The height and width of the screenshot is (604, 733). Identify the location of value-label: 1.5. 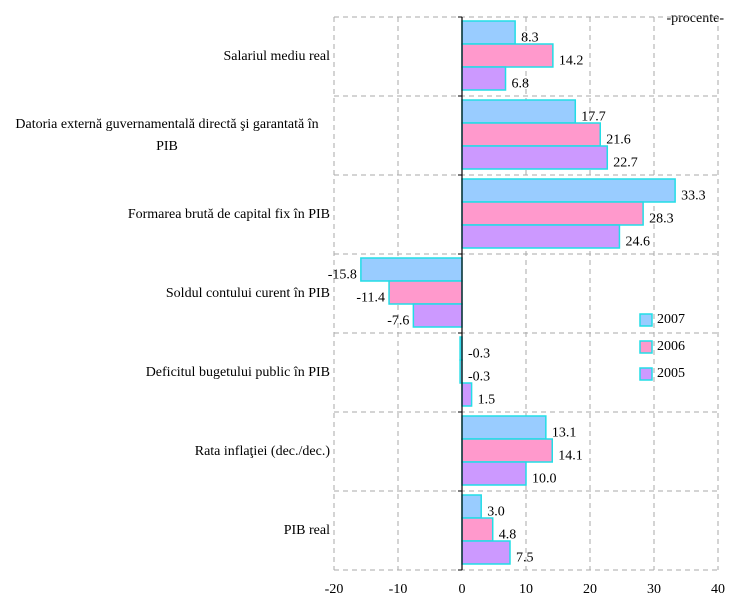
(487, 400).